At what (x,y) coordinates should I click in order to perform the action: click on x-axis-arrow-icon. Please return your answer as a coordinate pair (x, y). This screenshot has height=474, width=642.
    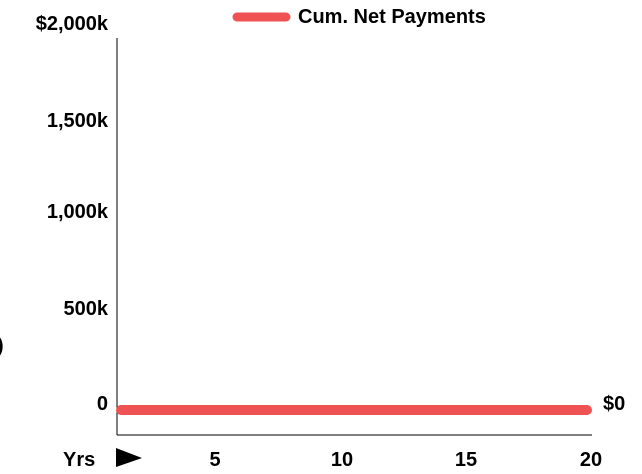
    Looking at the image, I should click on (129, 457).